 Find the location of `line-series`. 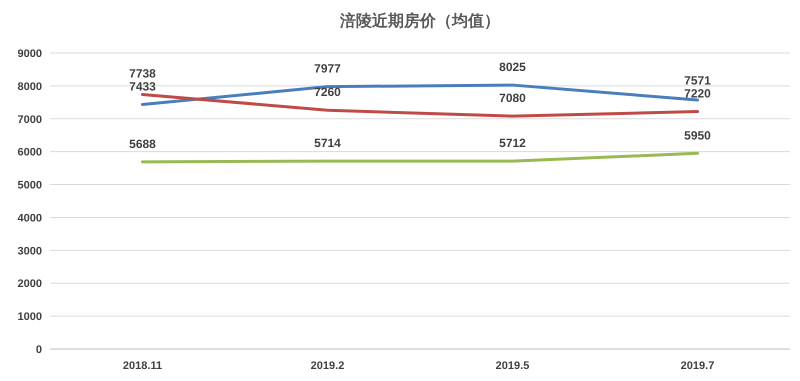

line-series is located at coordinates (420, 158).